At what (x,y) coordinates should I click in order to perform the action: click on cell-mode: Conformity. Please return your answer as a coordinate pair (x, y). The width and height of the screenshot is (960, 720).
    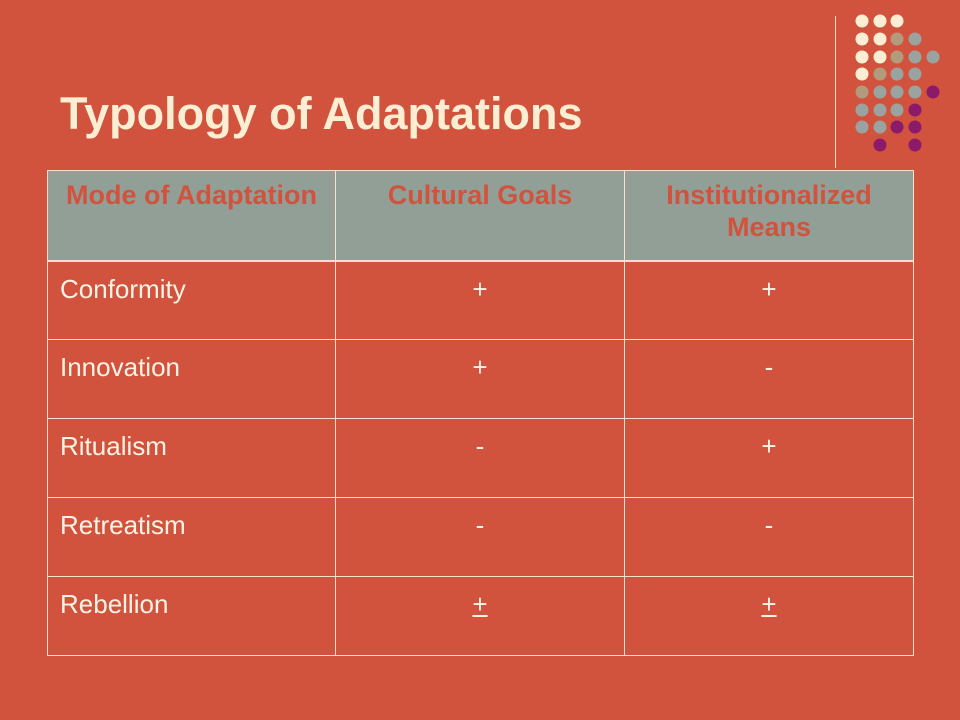
    Looking at the image, I should click on (191, 300).